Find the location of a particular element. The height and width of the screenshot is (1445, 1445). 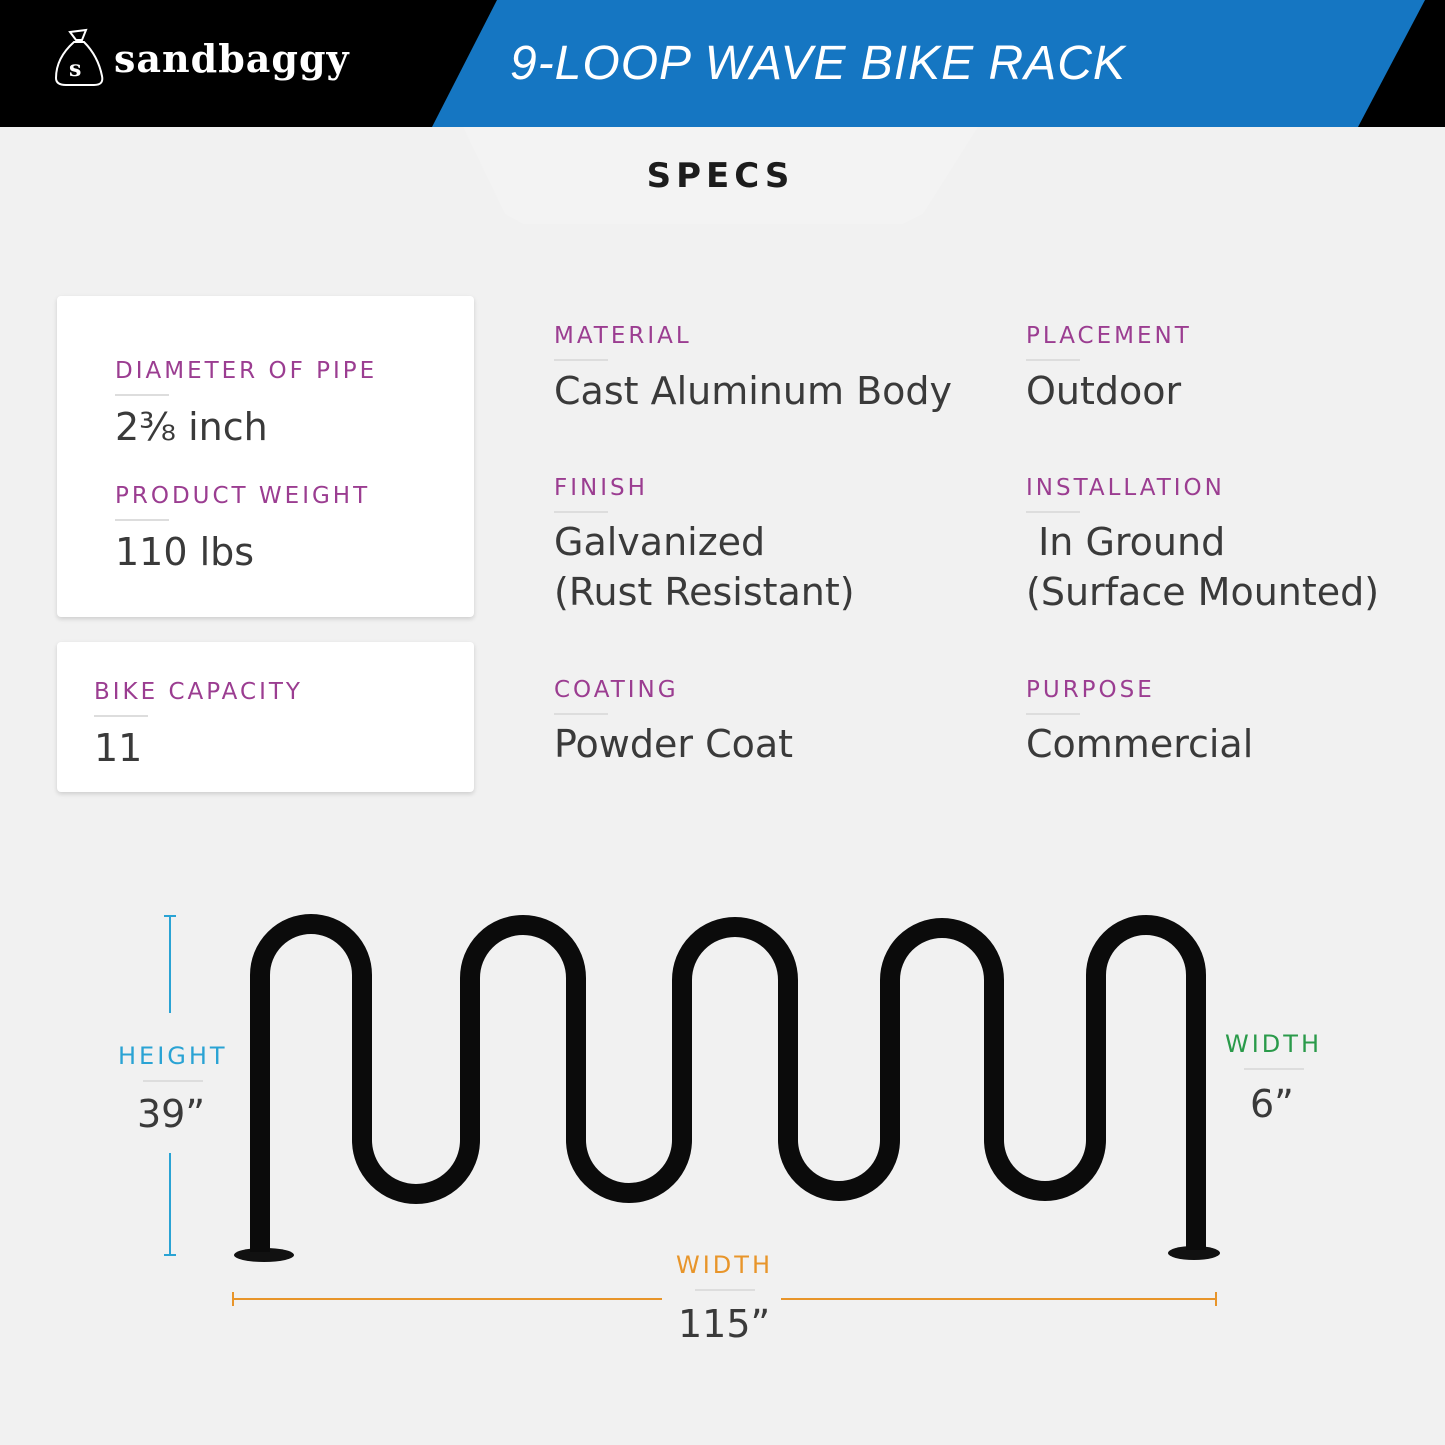

title-band is located at coordinates (928, 63).